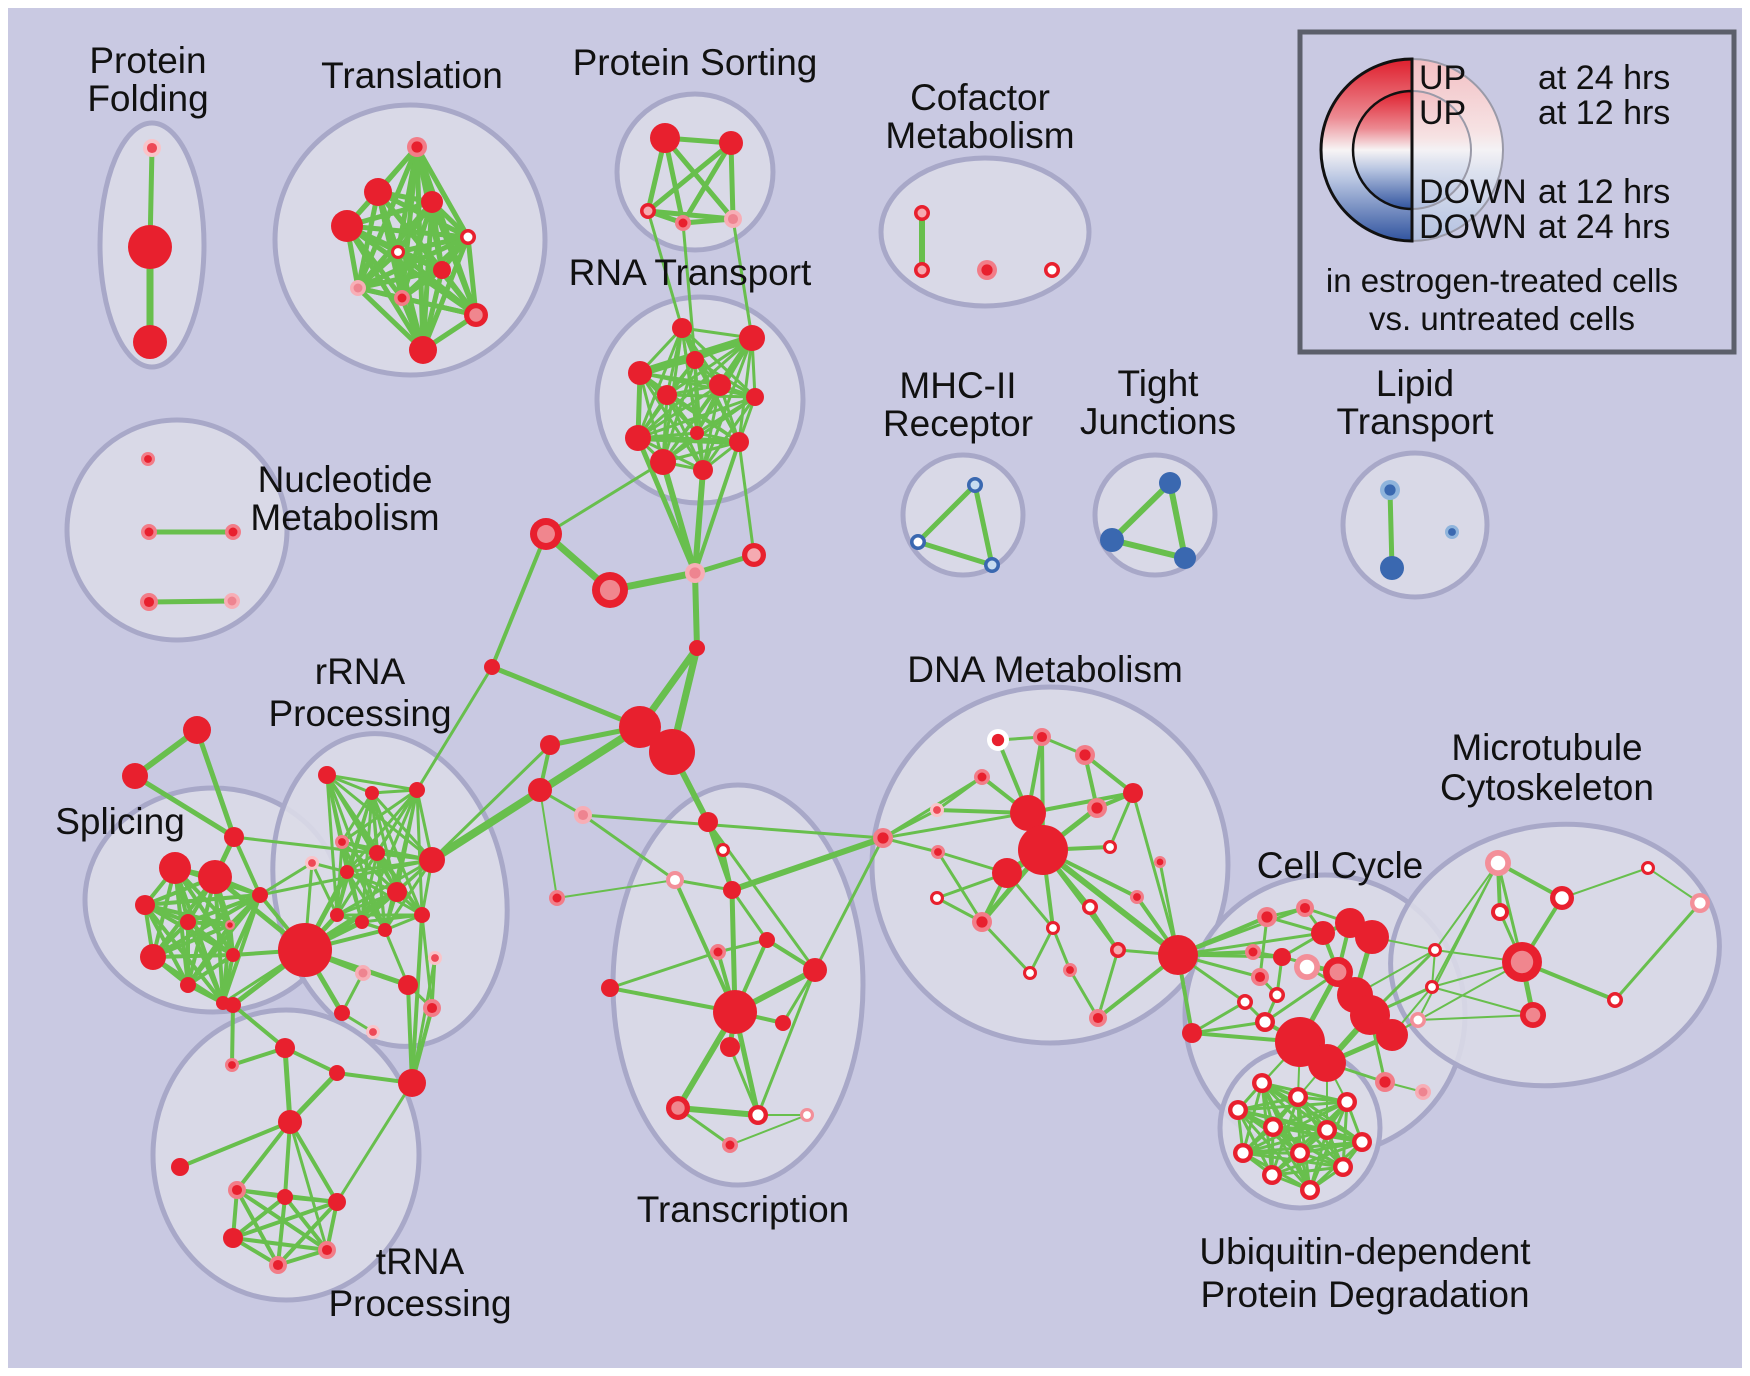  What do you see at coordinates (1442, 78) in the screenshot?
I see `legend-row-label-0: UP` at bounding box center [1442, 78].